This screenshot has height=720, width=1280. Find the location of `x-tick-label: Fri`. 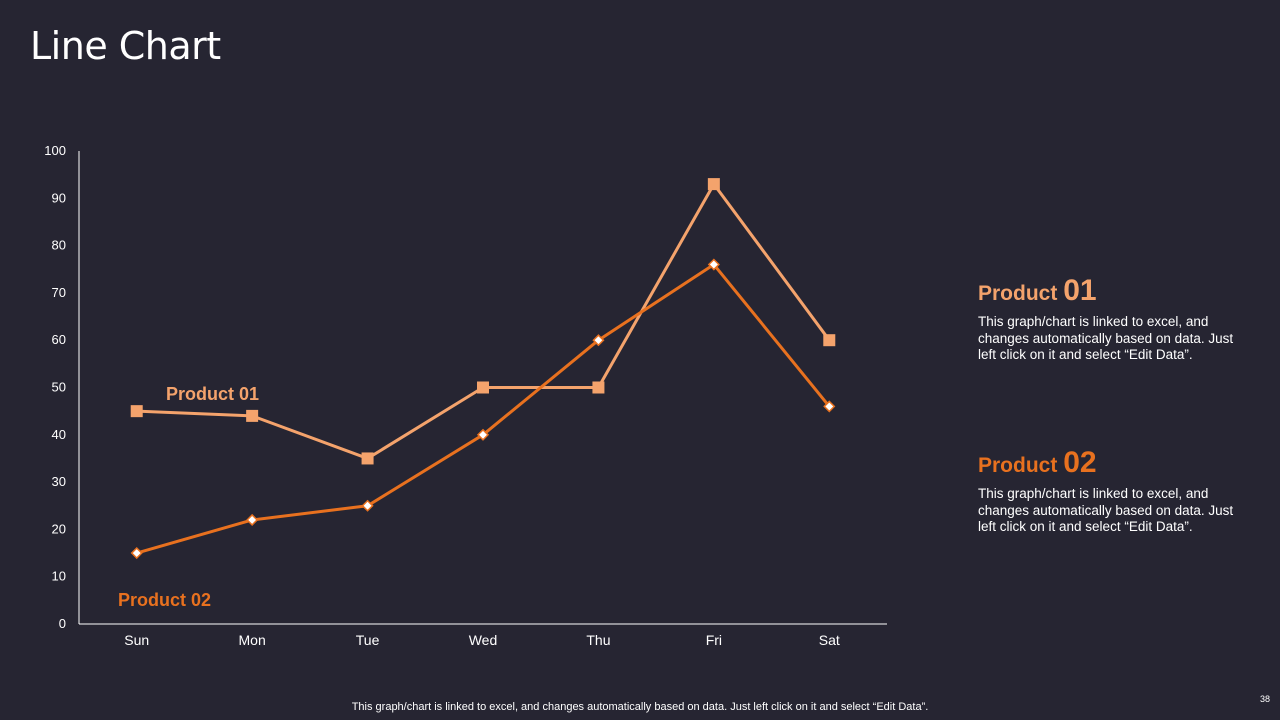

x-tick-label: Fri is located at coordinates (714, 640).